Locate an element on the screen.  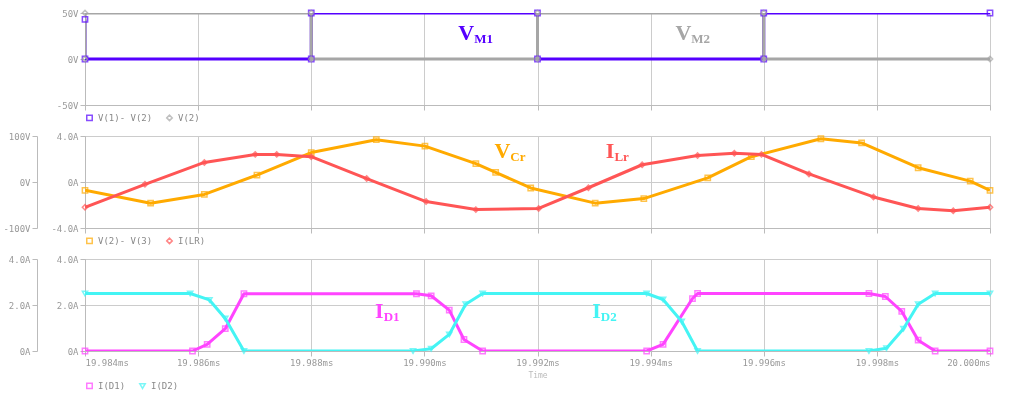
x-tick-label: 19.984ms is located at coordinates (107, 362).